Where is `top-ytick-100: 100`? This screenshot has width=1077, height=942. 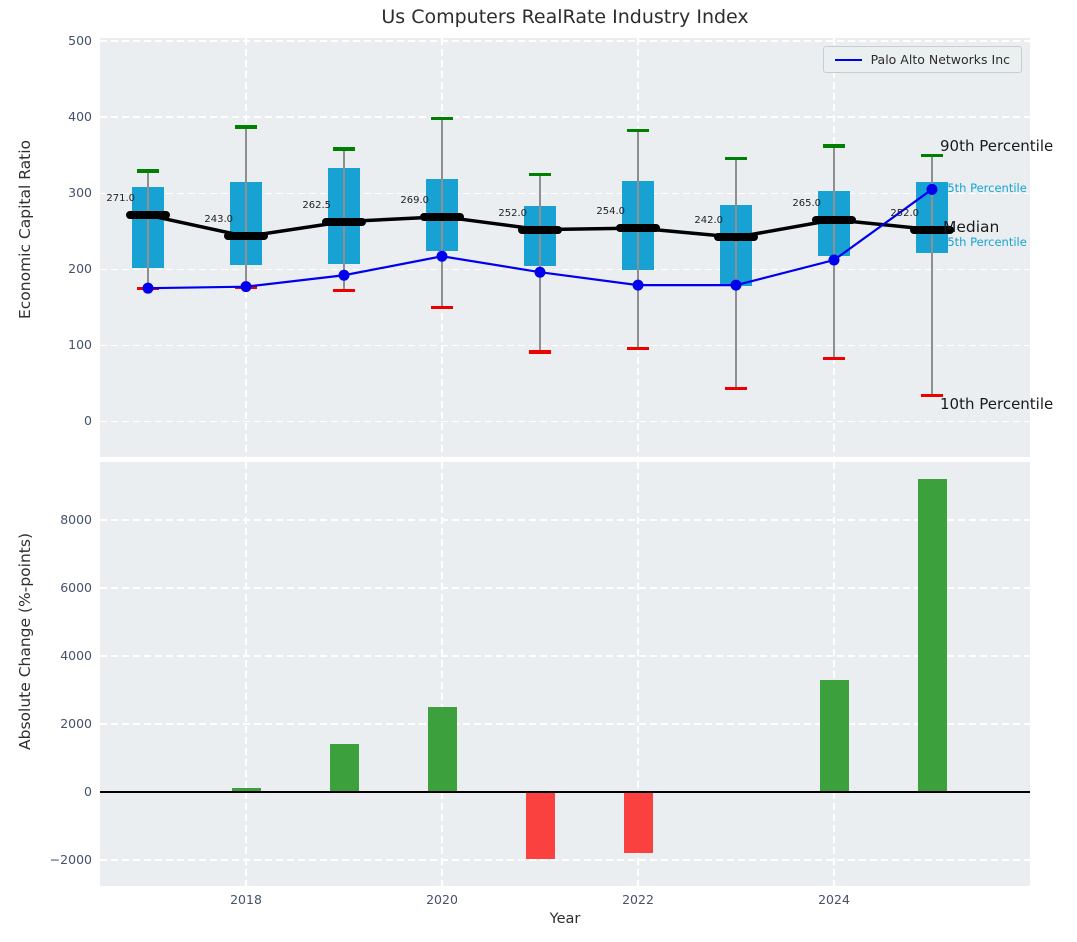
top-ytick-100: 100 is located at coordinates (80, 345).